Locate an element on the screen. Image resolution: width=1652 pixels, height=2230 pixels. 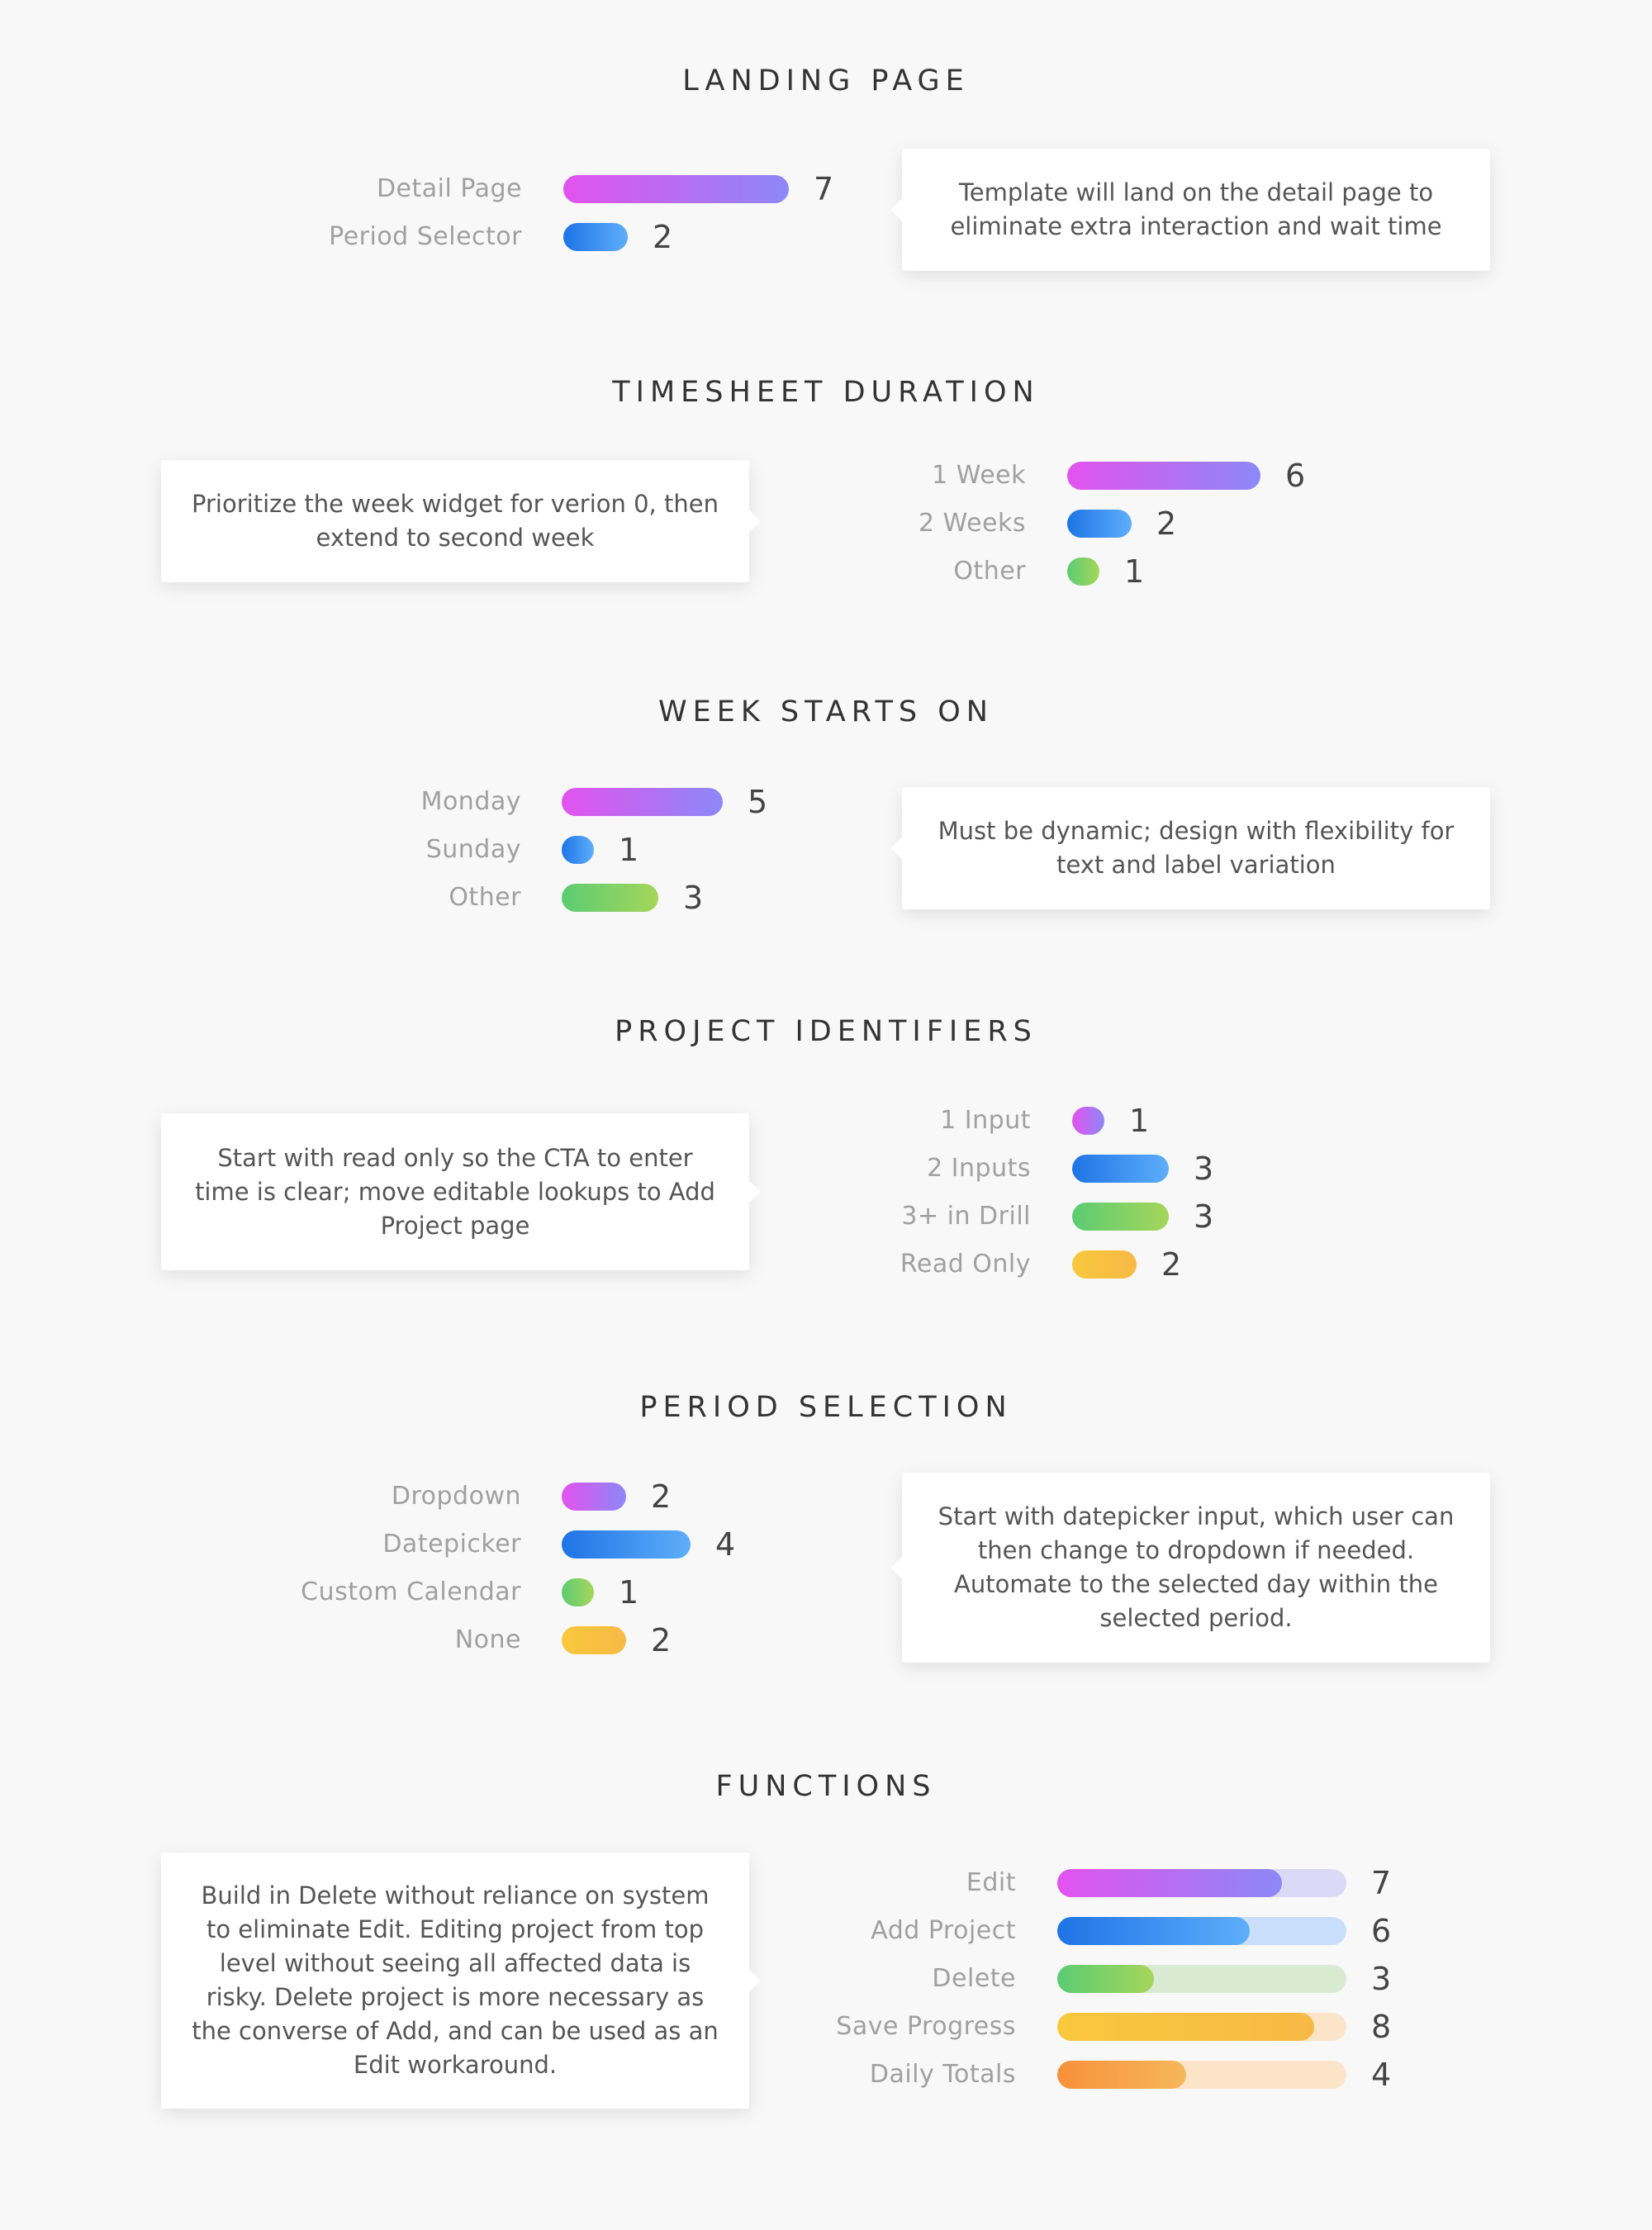
section-title-period-selection: PERIOD SELECTION is located at coordinates (826, 1407).